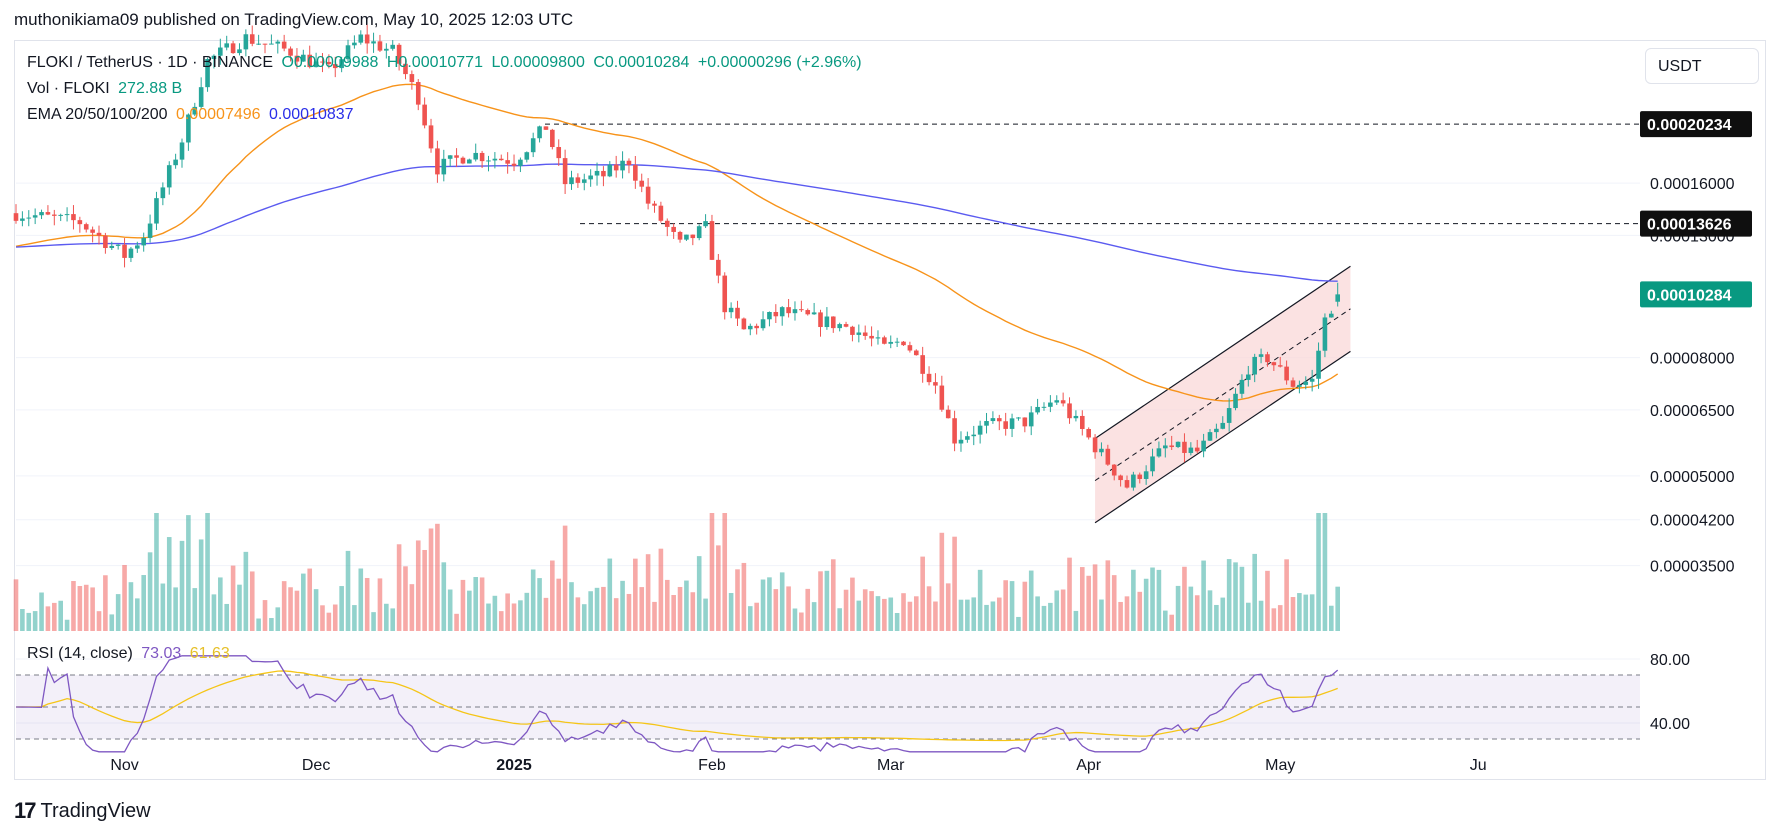 The height and width of the screenshot is (835, 1781). What do you see at coordinates (1478, 765) in the screenshot?
I see `x-tick-label: Ju` at bounding box center [1478, 765].